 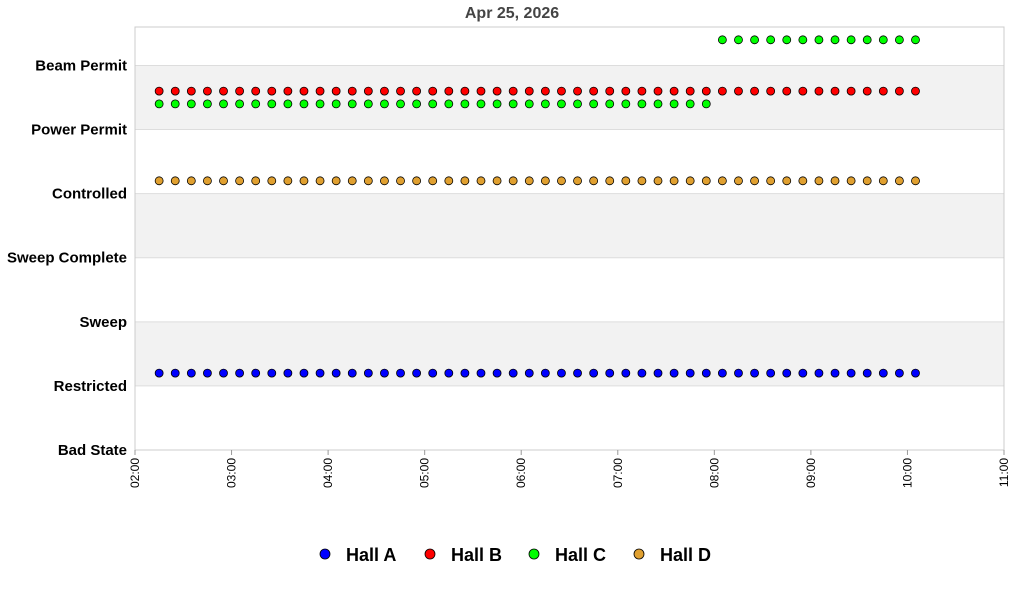 What do you see at coordinates (1004, 472) in the screenshot?
I see `x-tick-label: 11:00` at bounding box center [1004, 472].